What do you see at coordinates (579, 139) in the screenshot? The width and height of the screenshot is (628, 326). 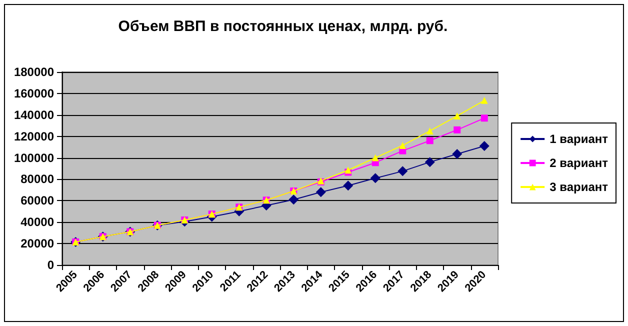 I see `legend-label: 1 вариант` at bounding box center [579, 139].